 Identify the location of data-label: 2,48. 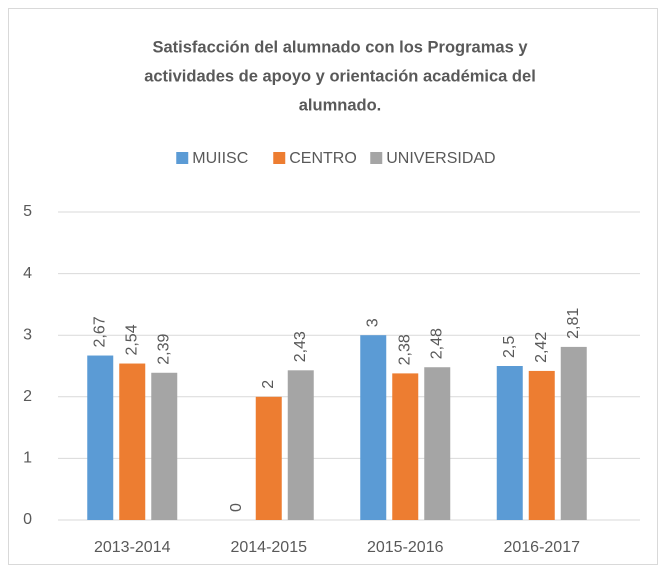
(436, 343).